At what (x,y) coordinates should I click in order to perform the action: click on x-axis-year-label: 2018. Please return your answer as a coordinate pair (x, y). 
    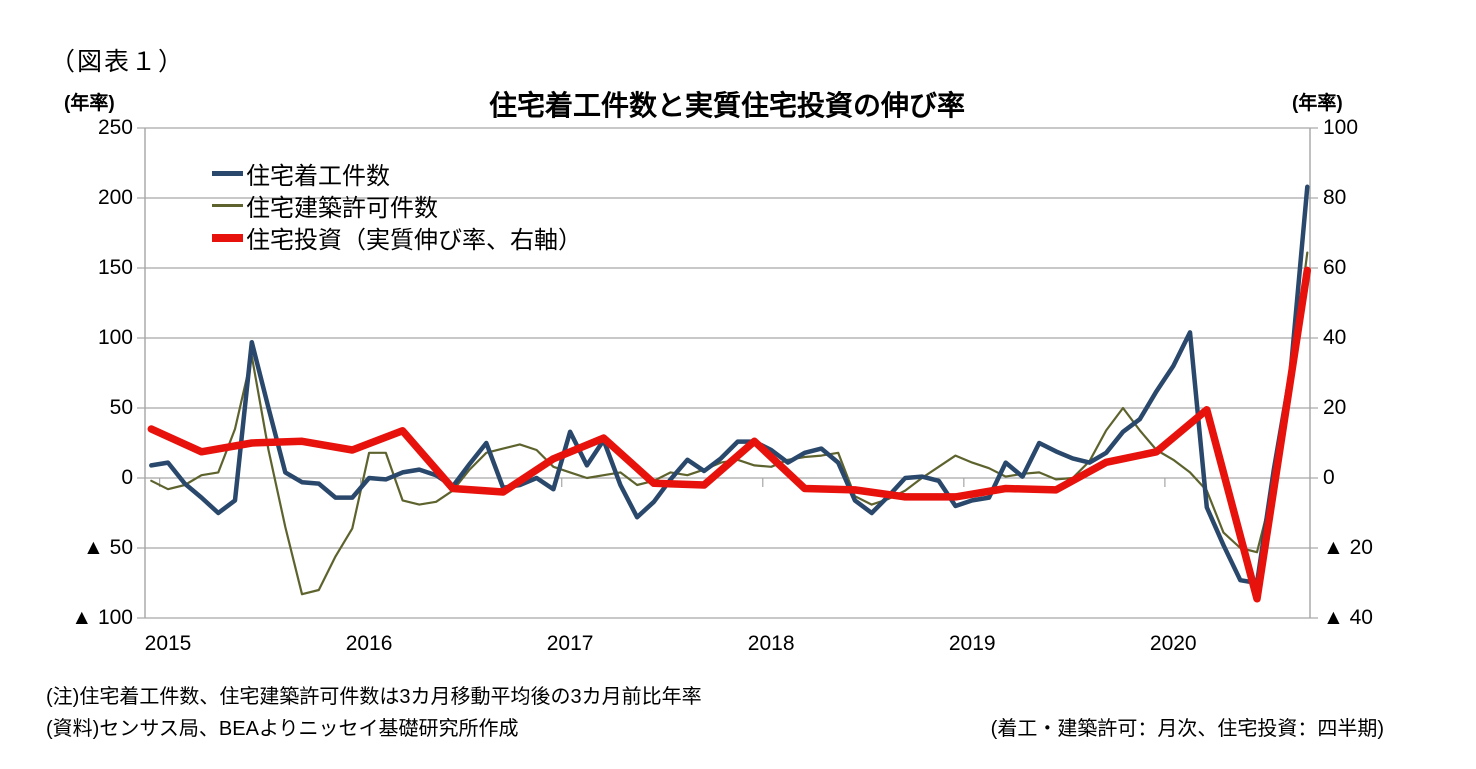
    Looking at the image, I should click on (771, 643).